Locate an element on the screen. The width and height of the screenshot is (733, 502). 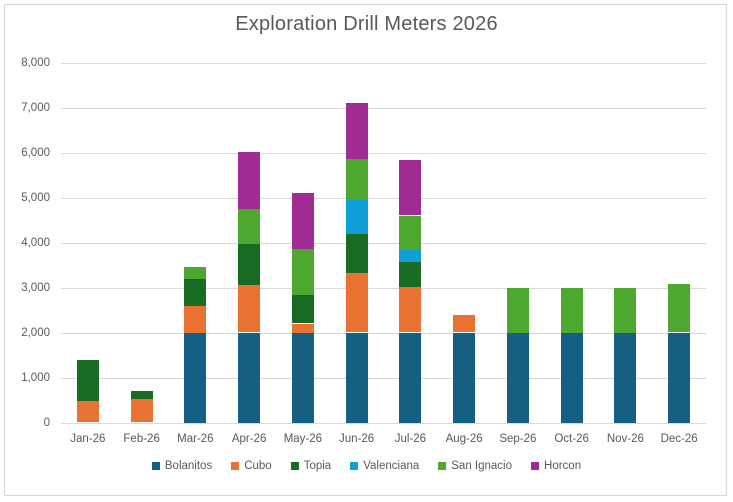
bar-mar-26-cubo is located at coordinates (195, 319).